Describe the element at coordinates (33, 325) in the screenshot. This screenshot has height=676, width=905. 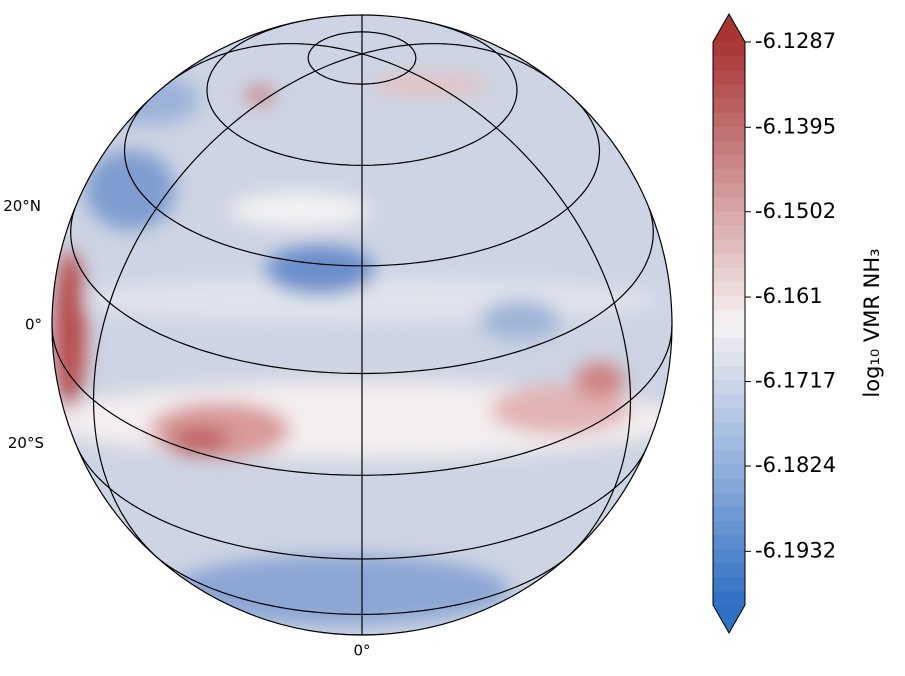
I see `lat-label: 0°` at that location.